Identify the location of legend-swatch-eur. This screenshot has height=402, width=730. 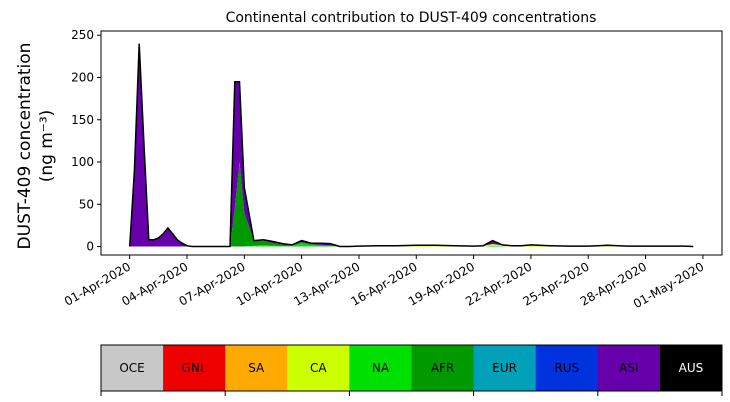
(505, 368).